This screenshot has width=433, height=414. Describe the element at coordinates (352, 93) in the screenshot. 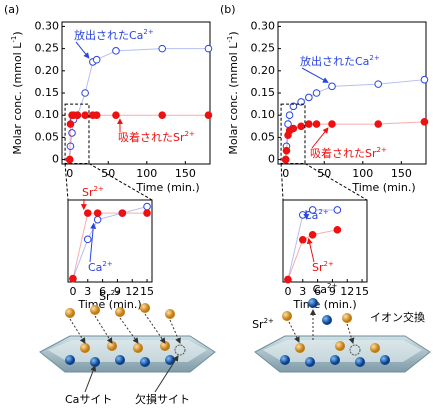

I see `plot-frame` at that location.